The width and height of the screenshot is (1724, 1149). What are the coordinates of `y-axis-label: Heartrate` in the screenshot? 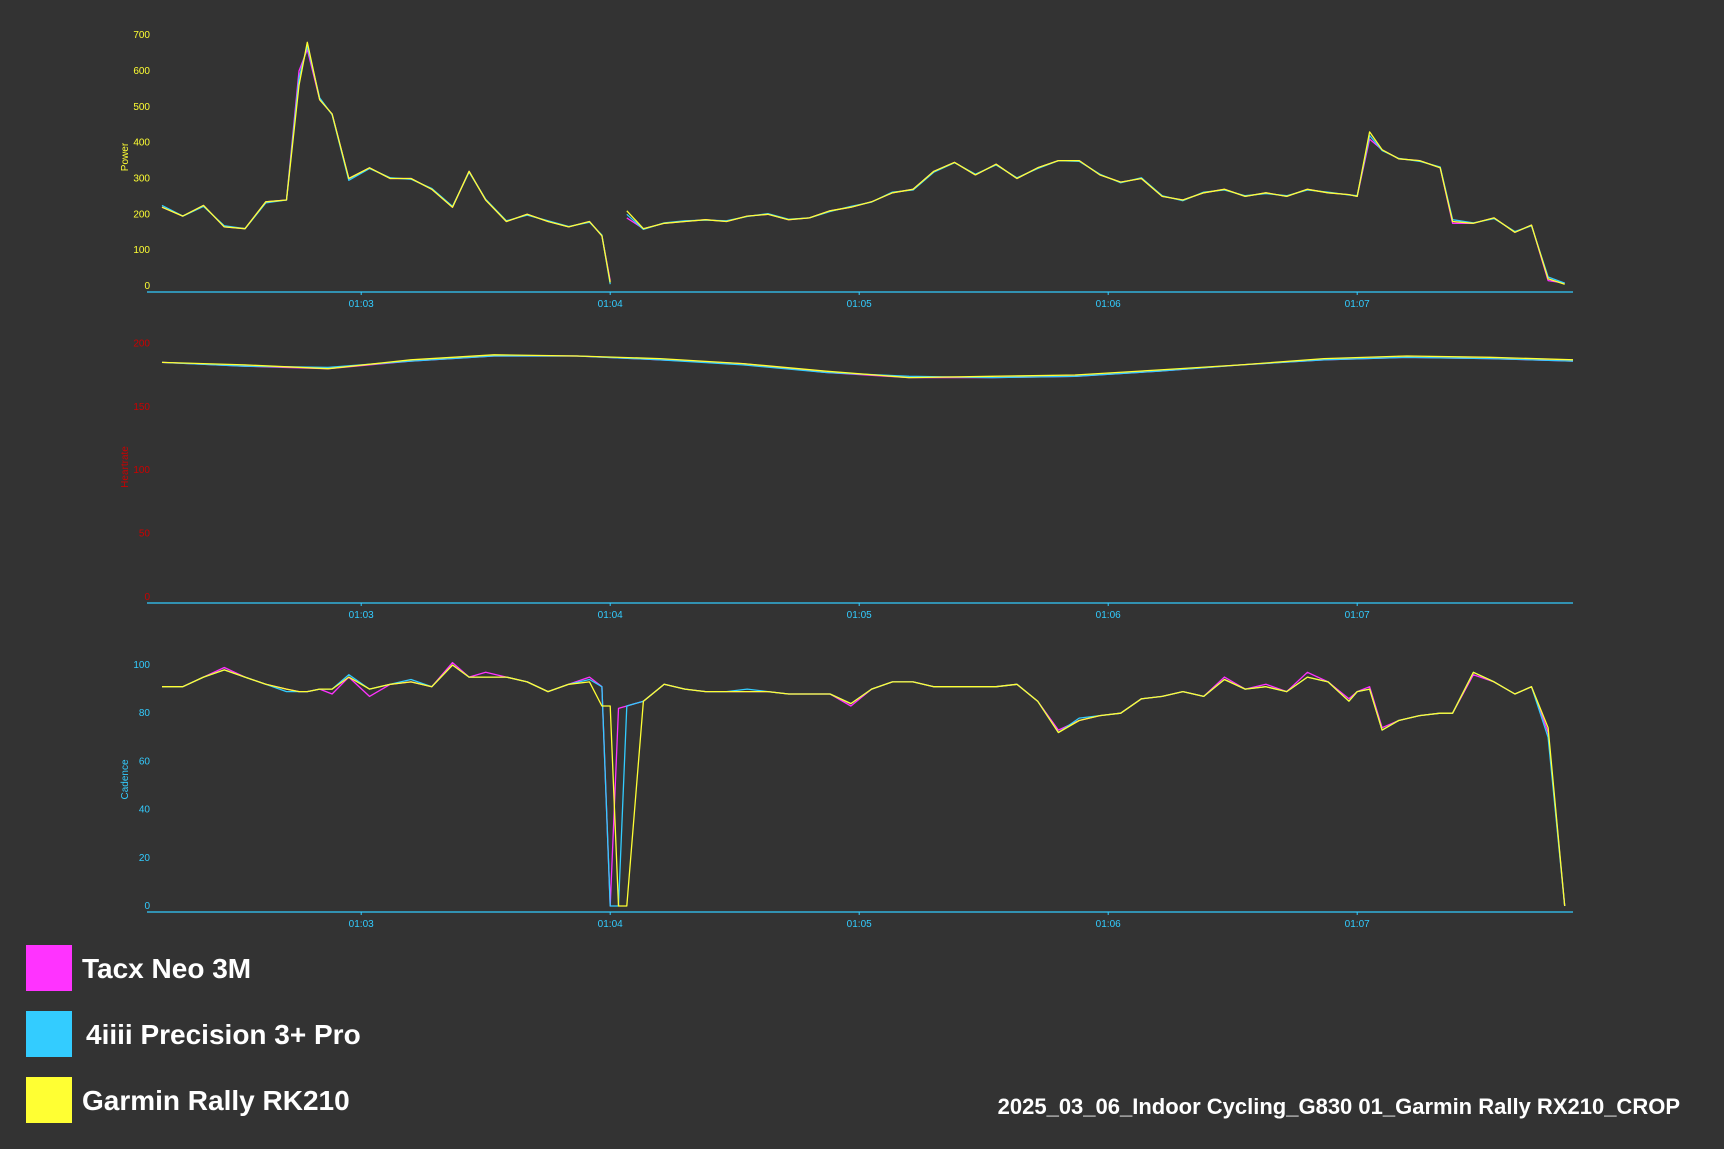 It's located at (125, 467).